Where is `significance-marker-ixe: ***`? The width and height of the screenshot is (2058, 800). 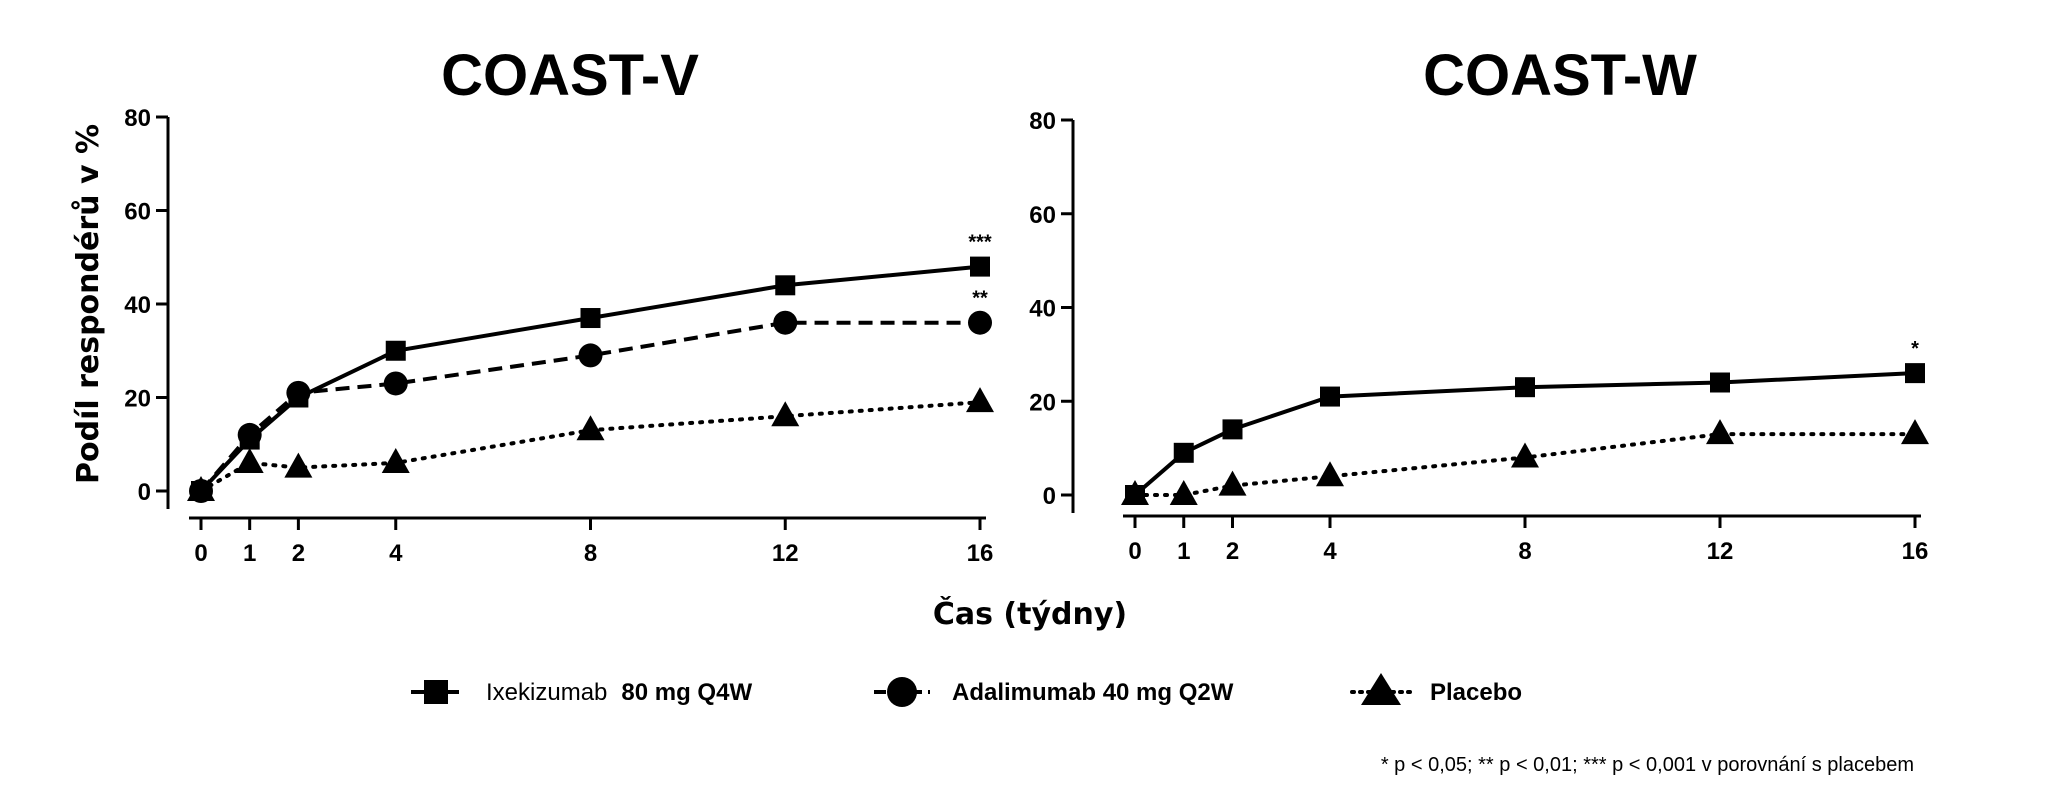 significance-marker-ixe: *** is located at coordinates (980, 243).